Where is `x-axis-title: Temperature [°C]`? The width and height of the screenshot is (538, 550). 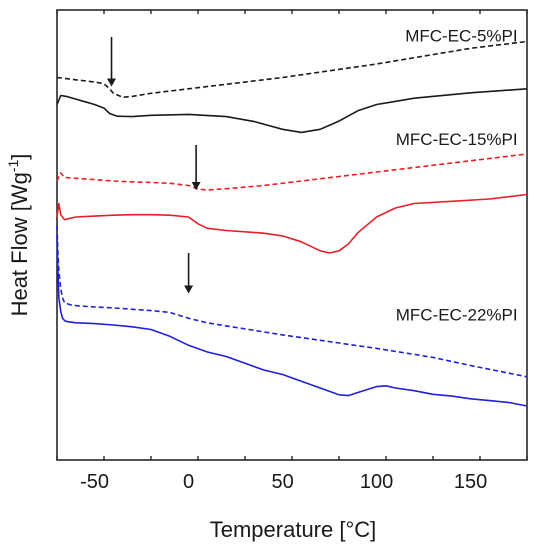 x-axis-title: Temperature [°C] is located at coordinates (293, 529).